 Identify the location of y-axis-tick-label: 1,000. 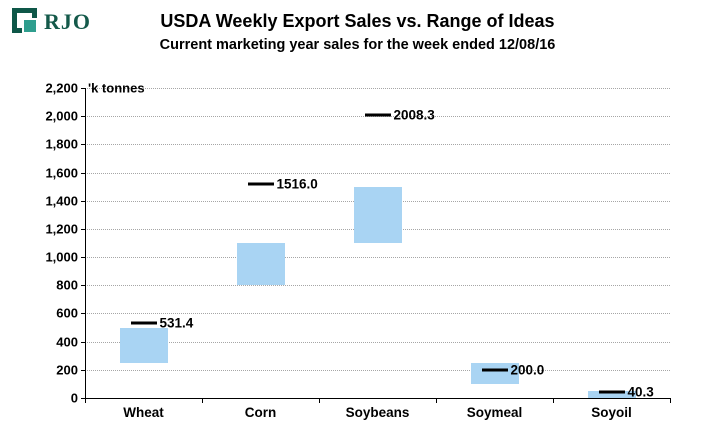
(61, 257).